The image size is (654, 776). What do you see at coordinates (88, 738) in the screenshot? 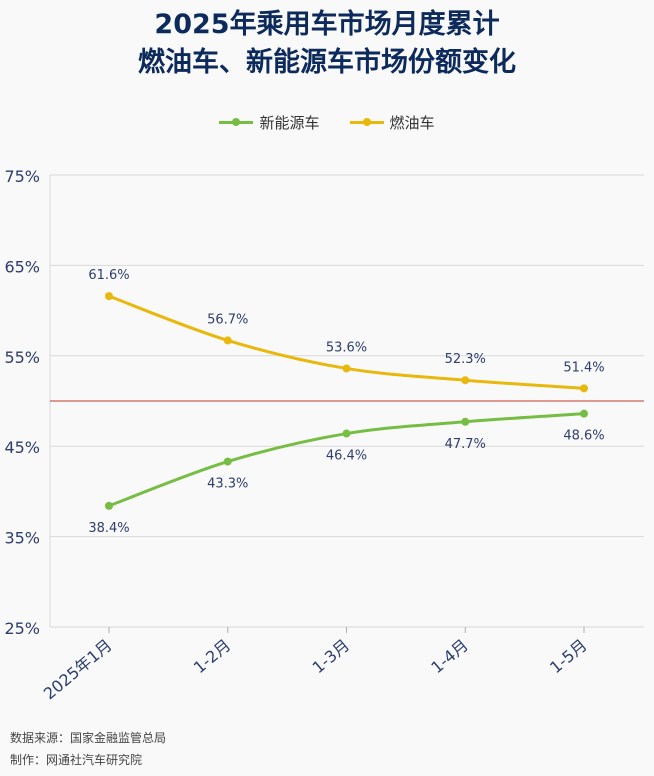
I see `footer-source: 数据来源：国家金融监管总局` at bounding box center [88, 738].